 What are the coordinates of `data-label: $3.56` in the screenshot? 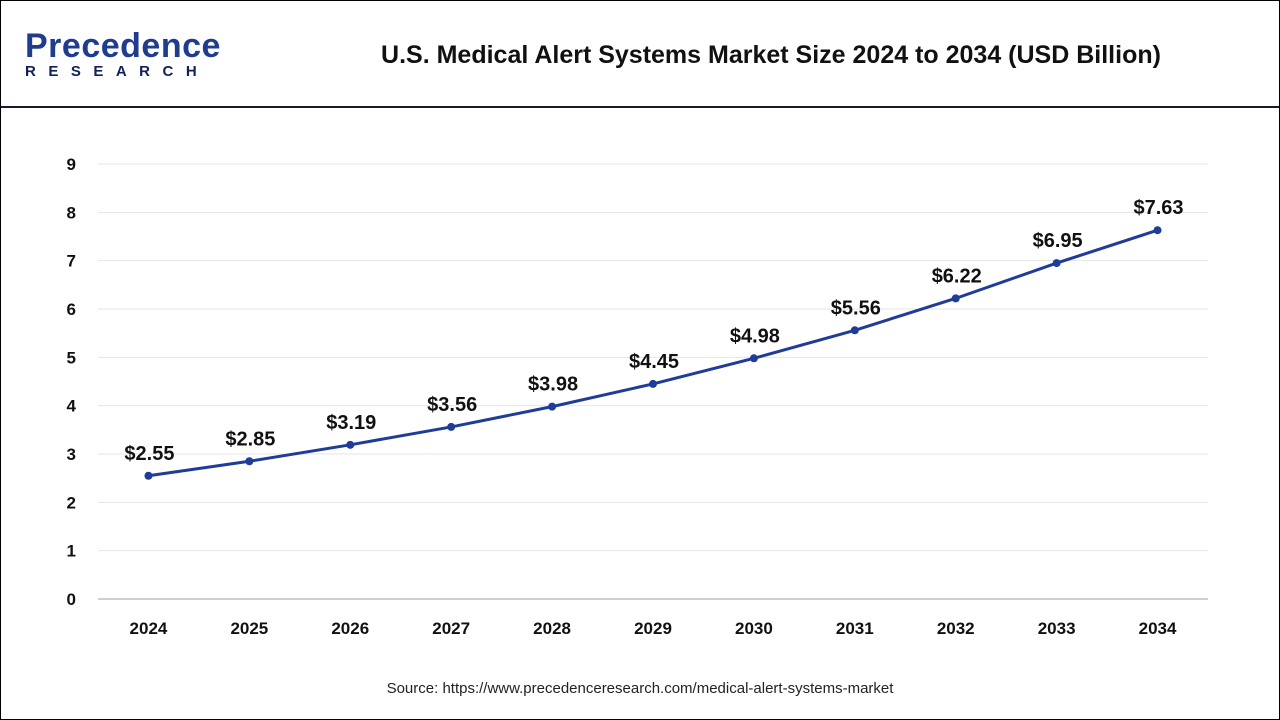 It's located at (452, 405).